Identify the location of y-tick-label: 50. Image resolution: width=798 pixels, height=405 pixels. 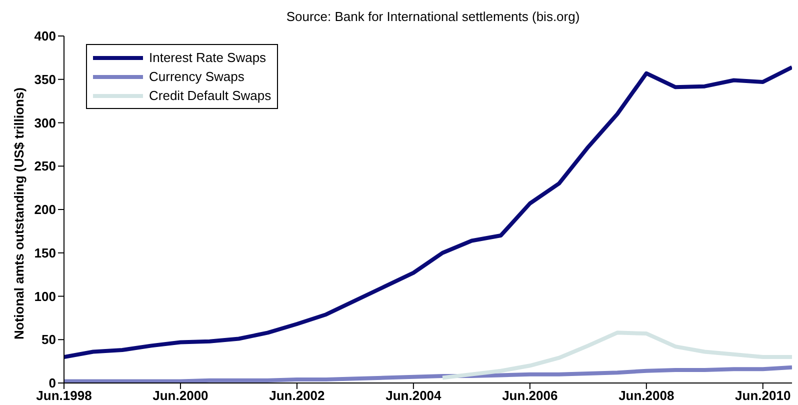
(49, 340).